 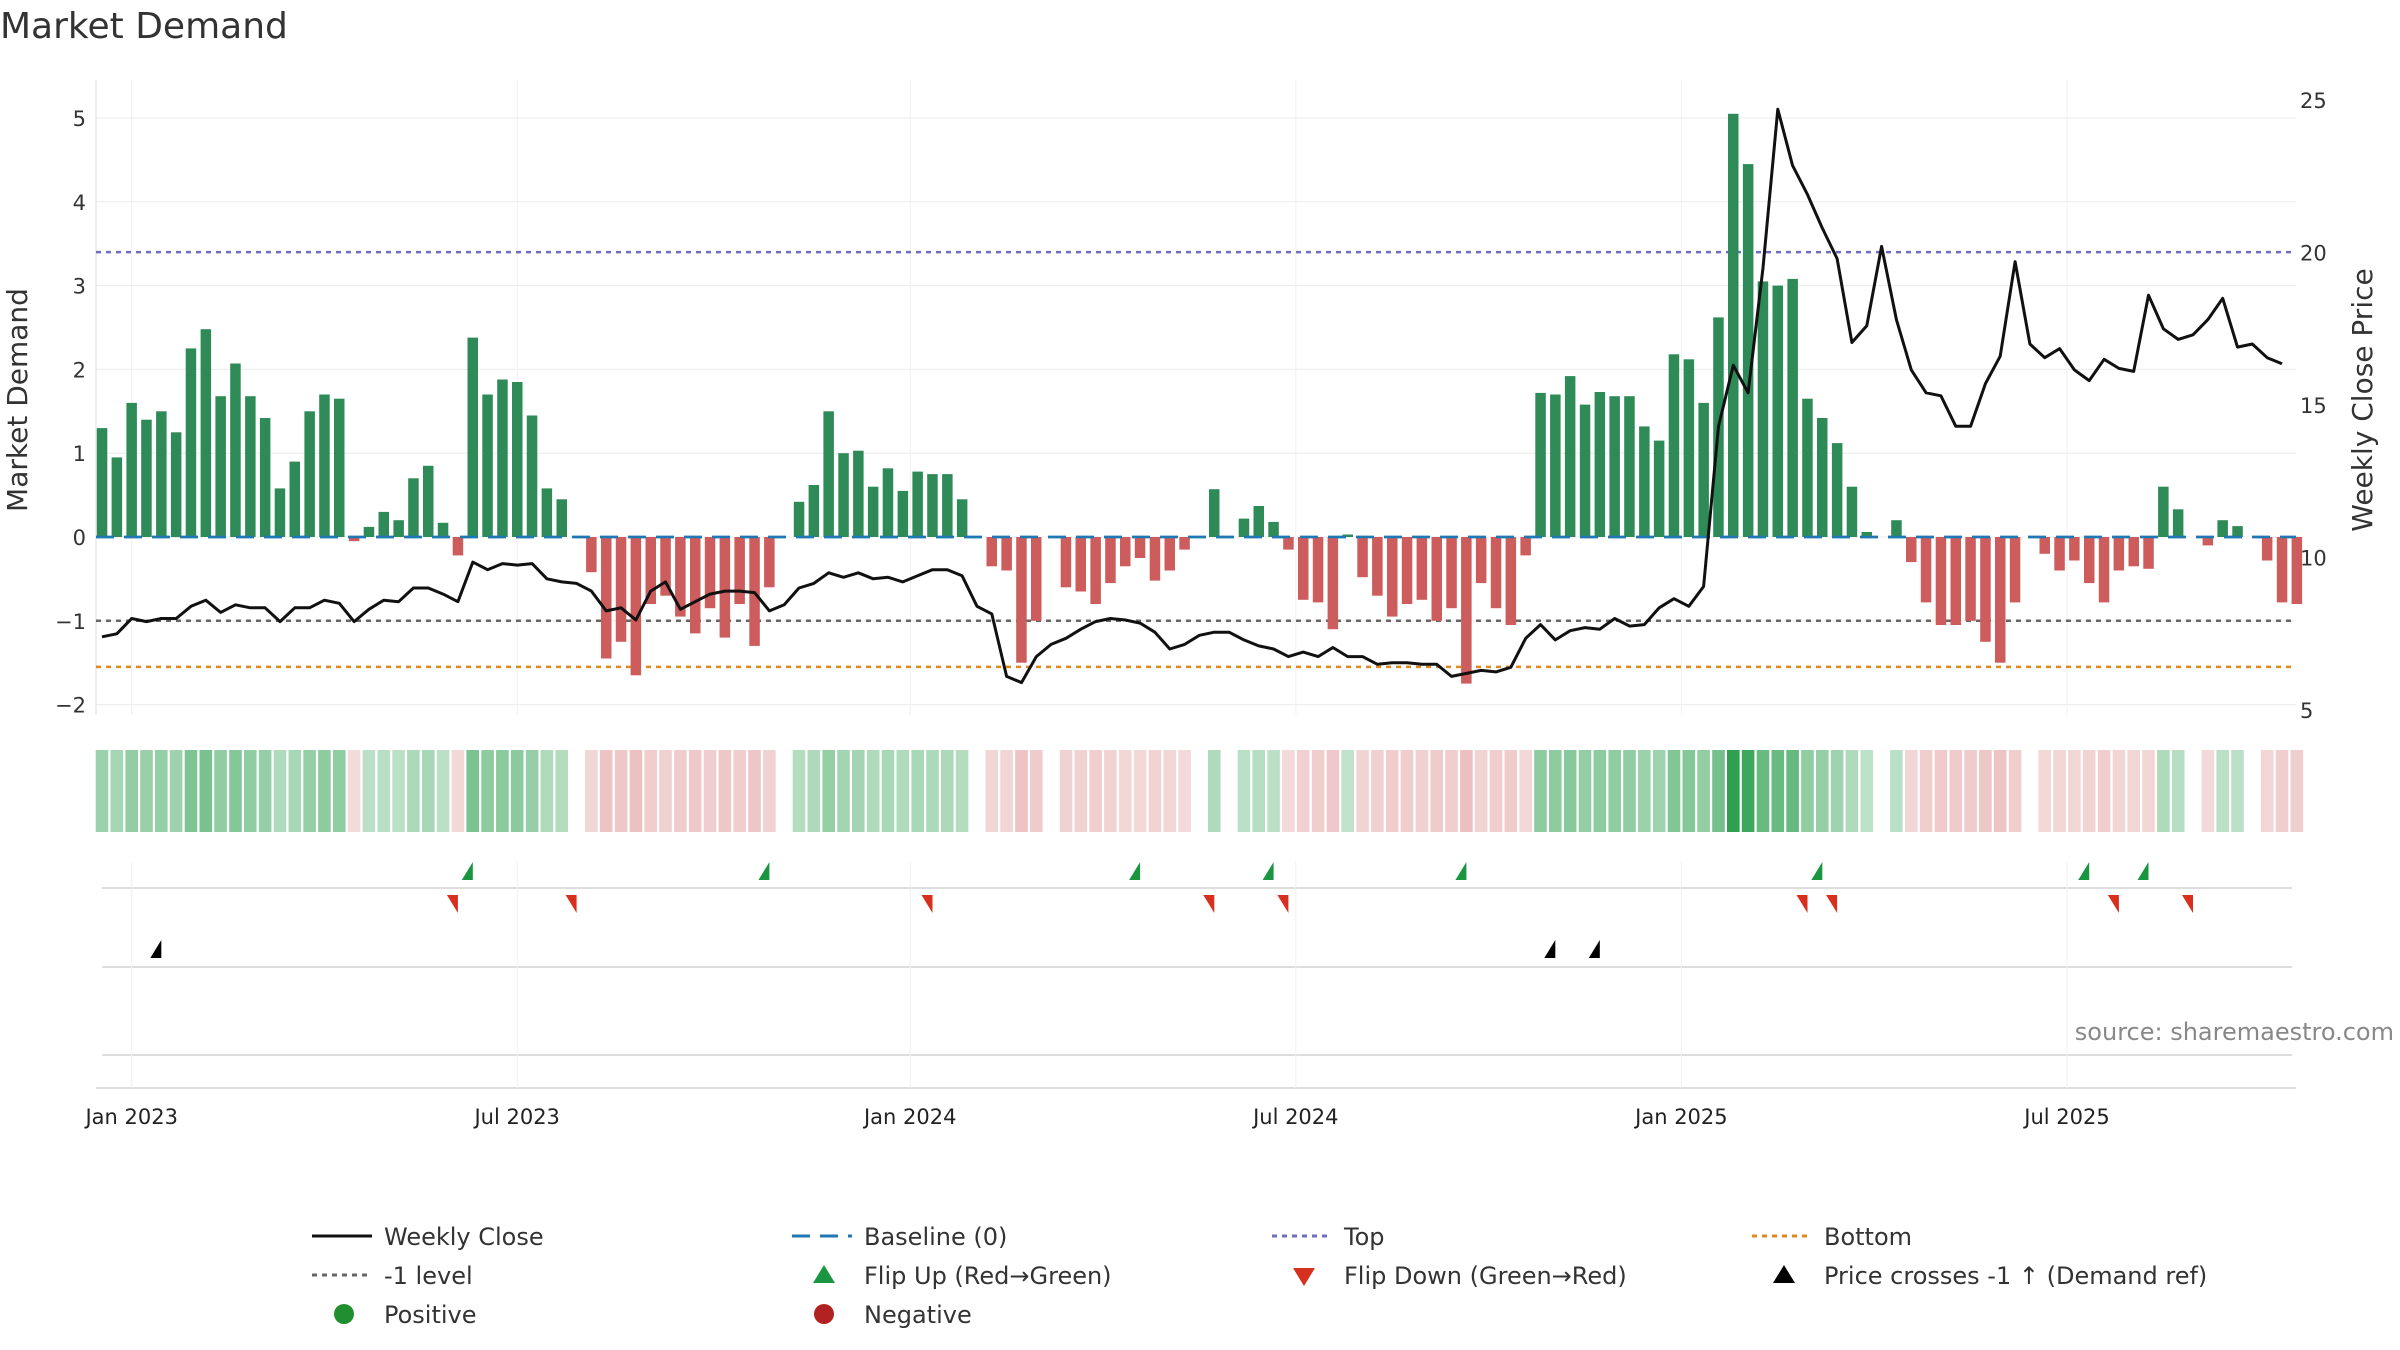 I want to click on legend-item-positive: Positive, so click(x=405, y=1315).